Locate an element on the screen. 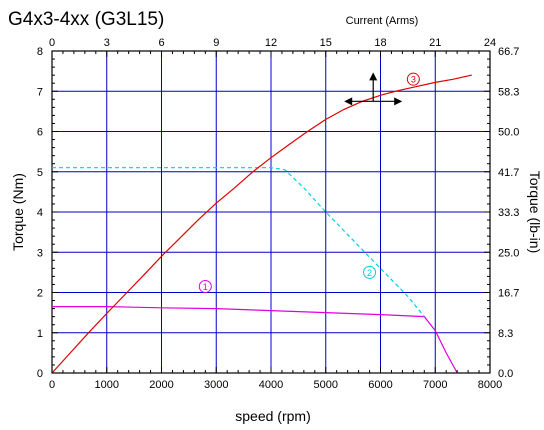 This screenshot has width=544, height=430. x2-tick-label: 21 is located at coordinates (435, 43).